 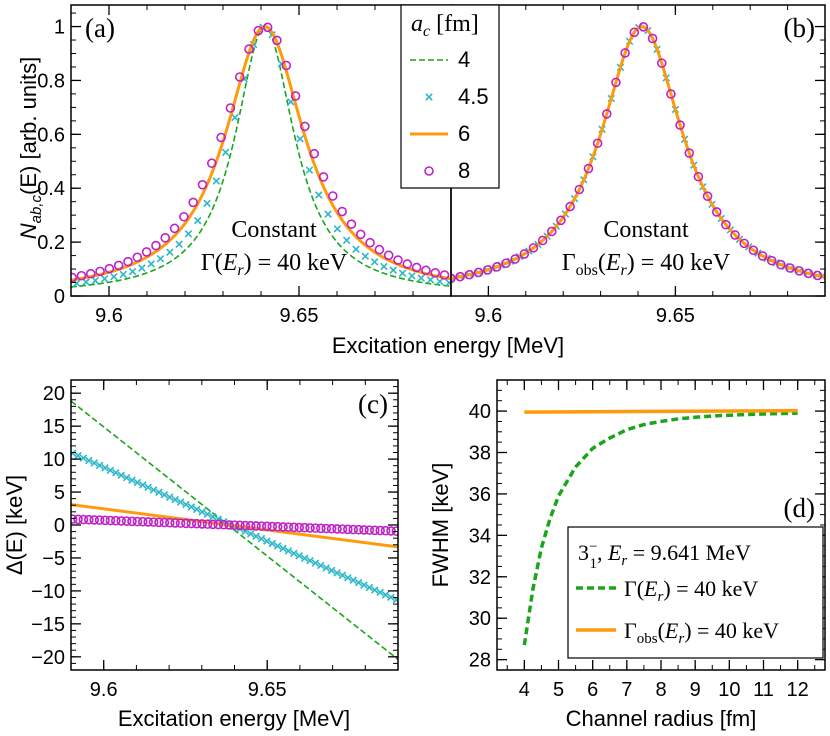 I want to click on y-tick-label: 28, so click(x=480, y=661).